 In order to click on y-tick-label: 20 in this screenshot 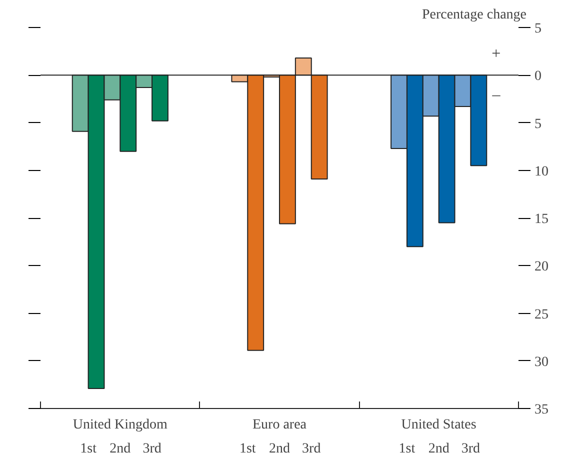, I will do `click(541, 267)`.